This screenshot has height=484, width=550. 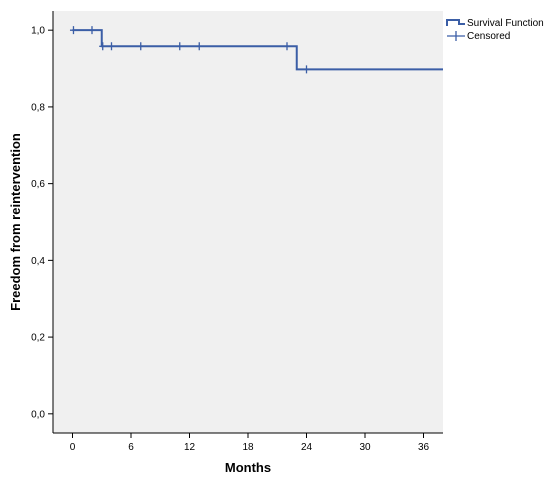 What do you see at coordinates (256, 50) in the screenshot?
I see `series-layer` at bounding box center [256, 50].